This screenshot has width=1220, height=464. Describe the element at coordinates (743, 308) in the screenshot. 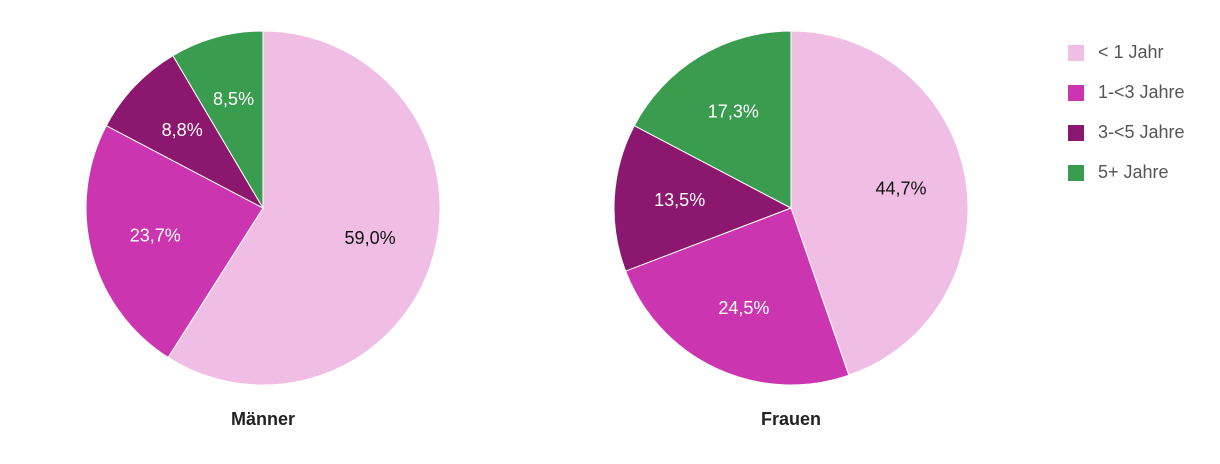

I see `slice-label: 24,5%` at that location.